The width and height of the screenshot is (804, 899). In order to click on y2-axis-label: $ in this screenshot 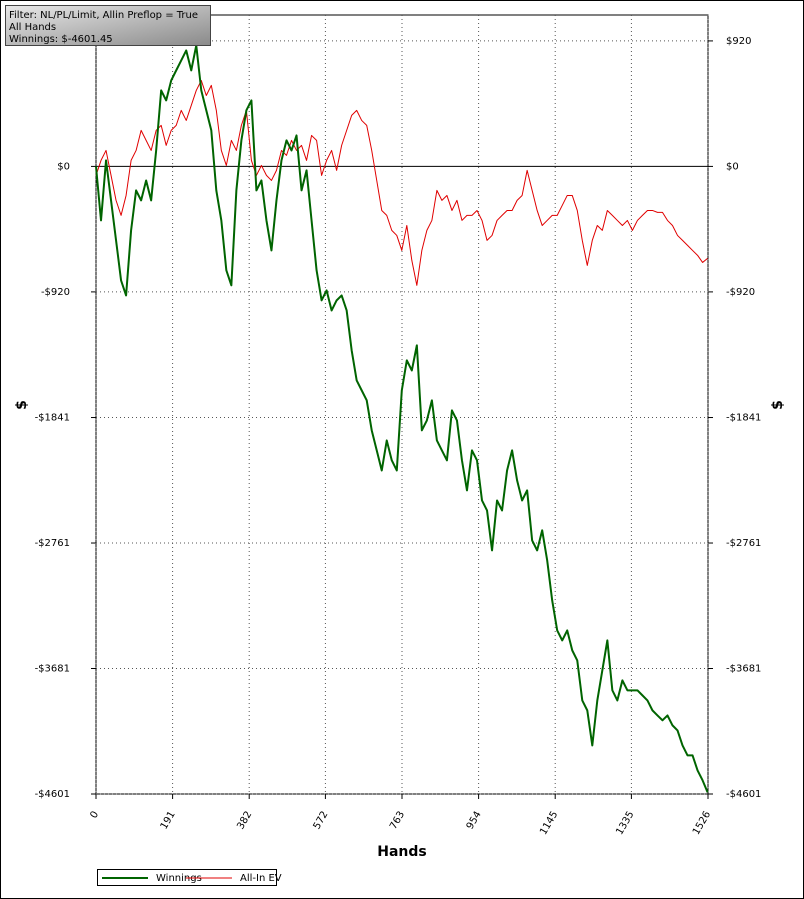, I will do `click(778, 405)`.